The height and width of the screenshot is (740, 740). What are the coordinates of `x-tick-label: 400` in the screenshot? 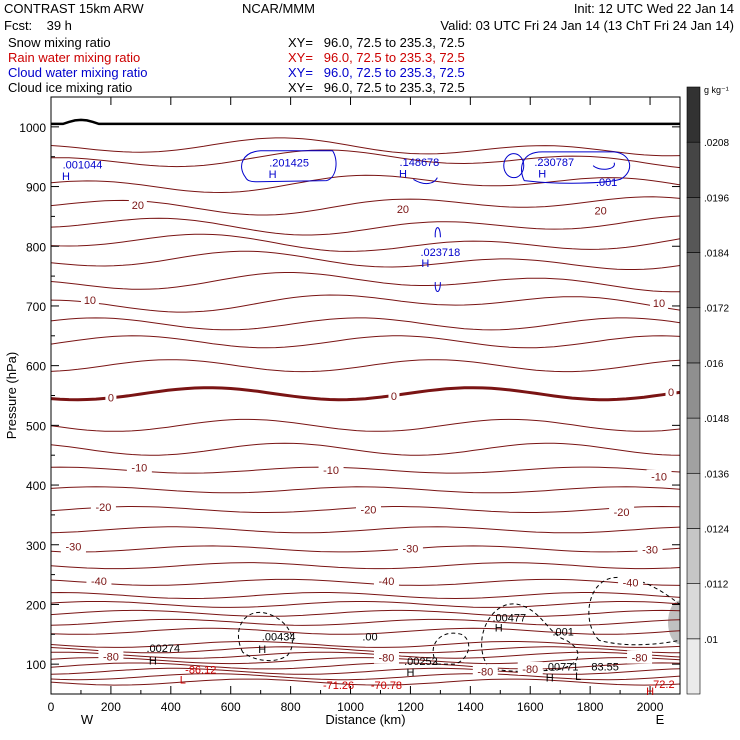 It's located at (171, 707).